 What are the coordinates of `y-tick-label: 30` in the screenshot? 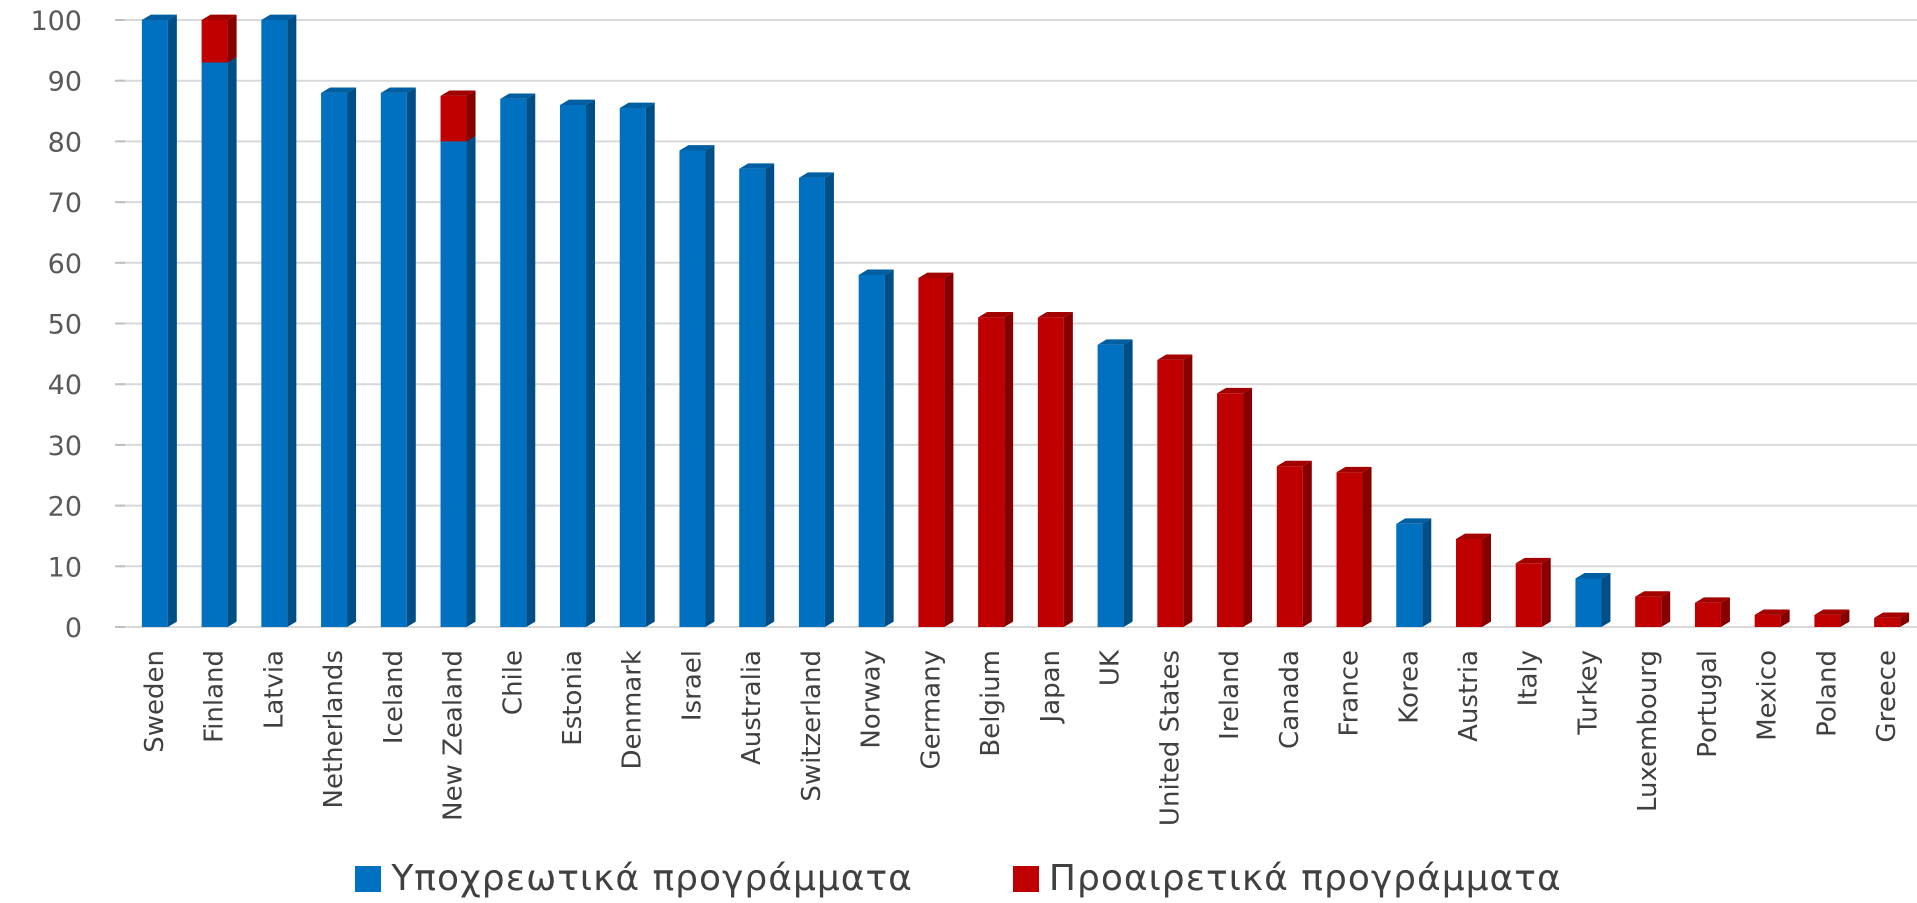 It's located at (65, 446).